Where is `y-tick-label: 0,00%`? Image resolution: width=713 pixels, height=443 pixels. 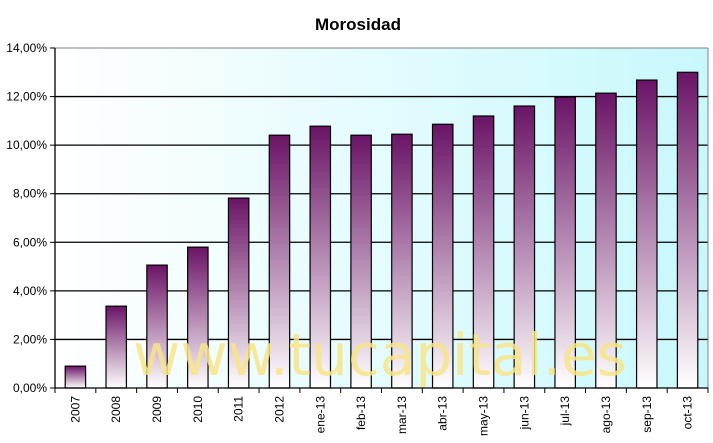
y-tick-label: 0,00% is located at coordinates (30, 388).